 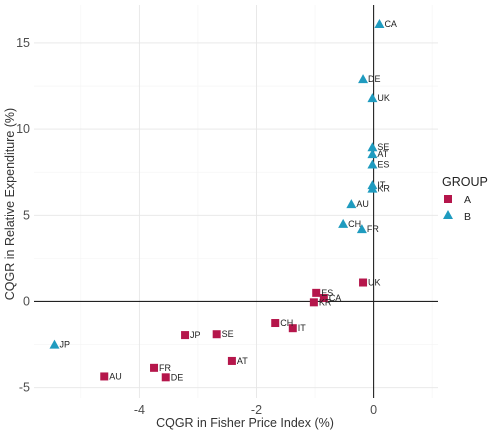 I want to click on y-tick-label: 10, so click(x=23, y=129).